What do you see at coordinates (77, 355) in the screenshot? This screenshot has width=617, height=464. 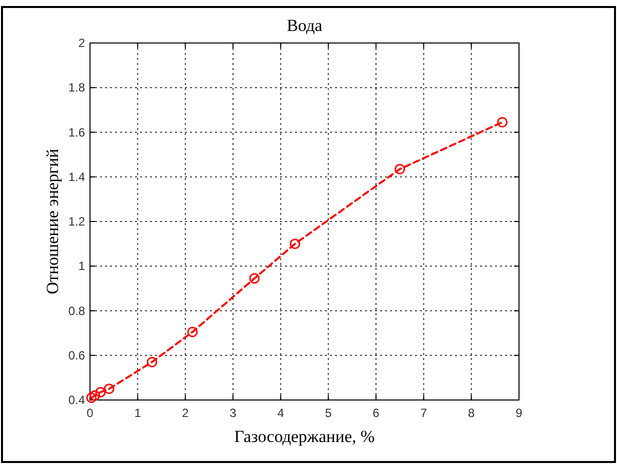 I see `y-tick-label: 0.6` at bounding box center [77, 355].